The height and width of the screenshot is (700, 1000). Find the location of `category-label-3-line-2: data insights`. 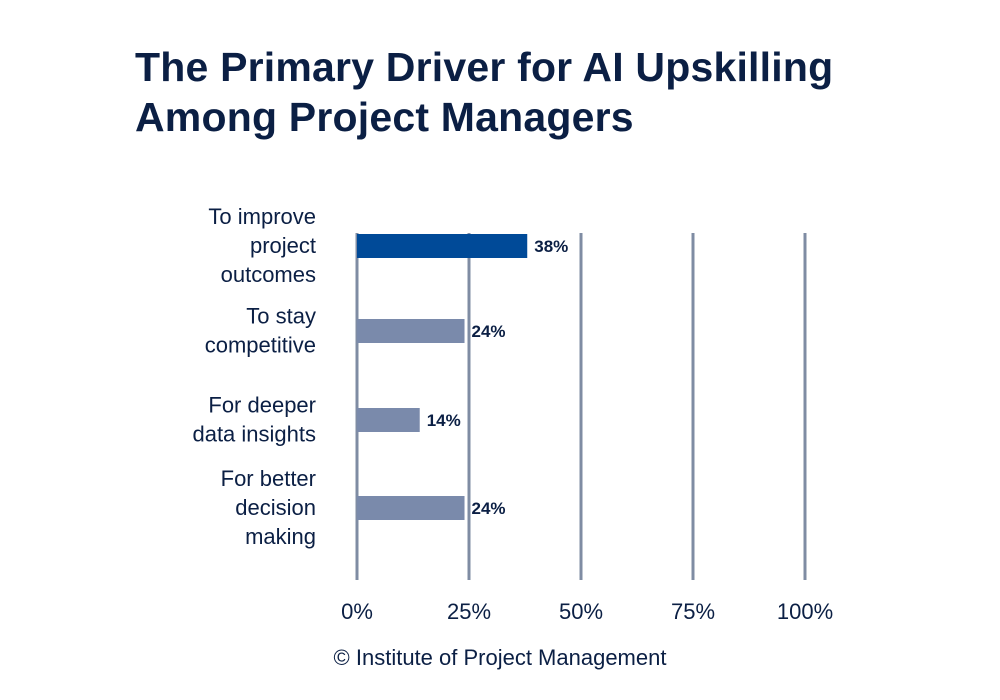

category-label-3-line-2: data insights is located at coordinates (254, 434).